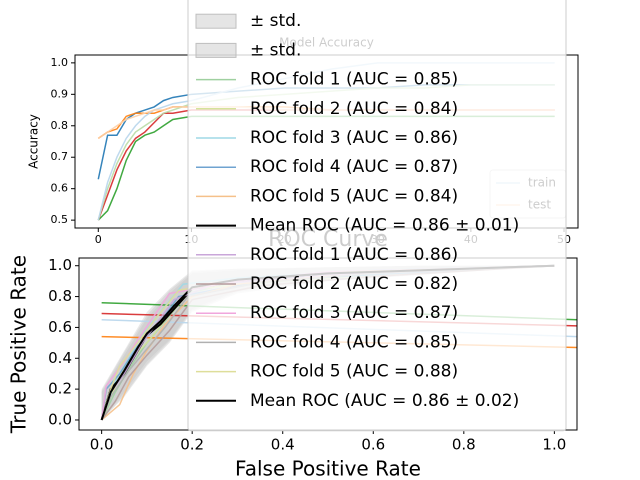  I want to click on legend-label: ROC fold 4 (AUC = 0.85), so click(354, 342).